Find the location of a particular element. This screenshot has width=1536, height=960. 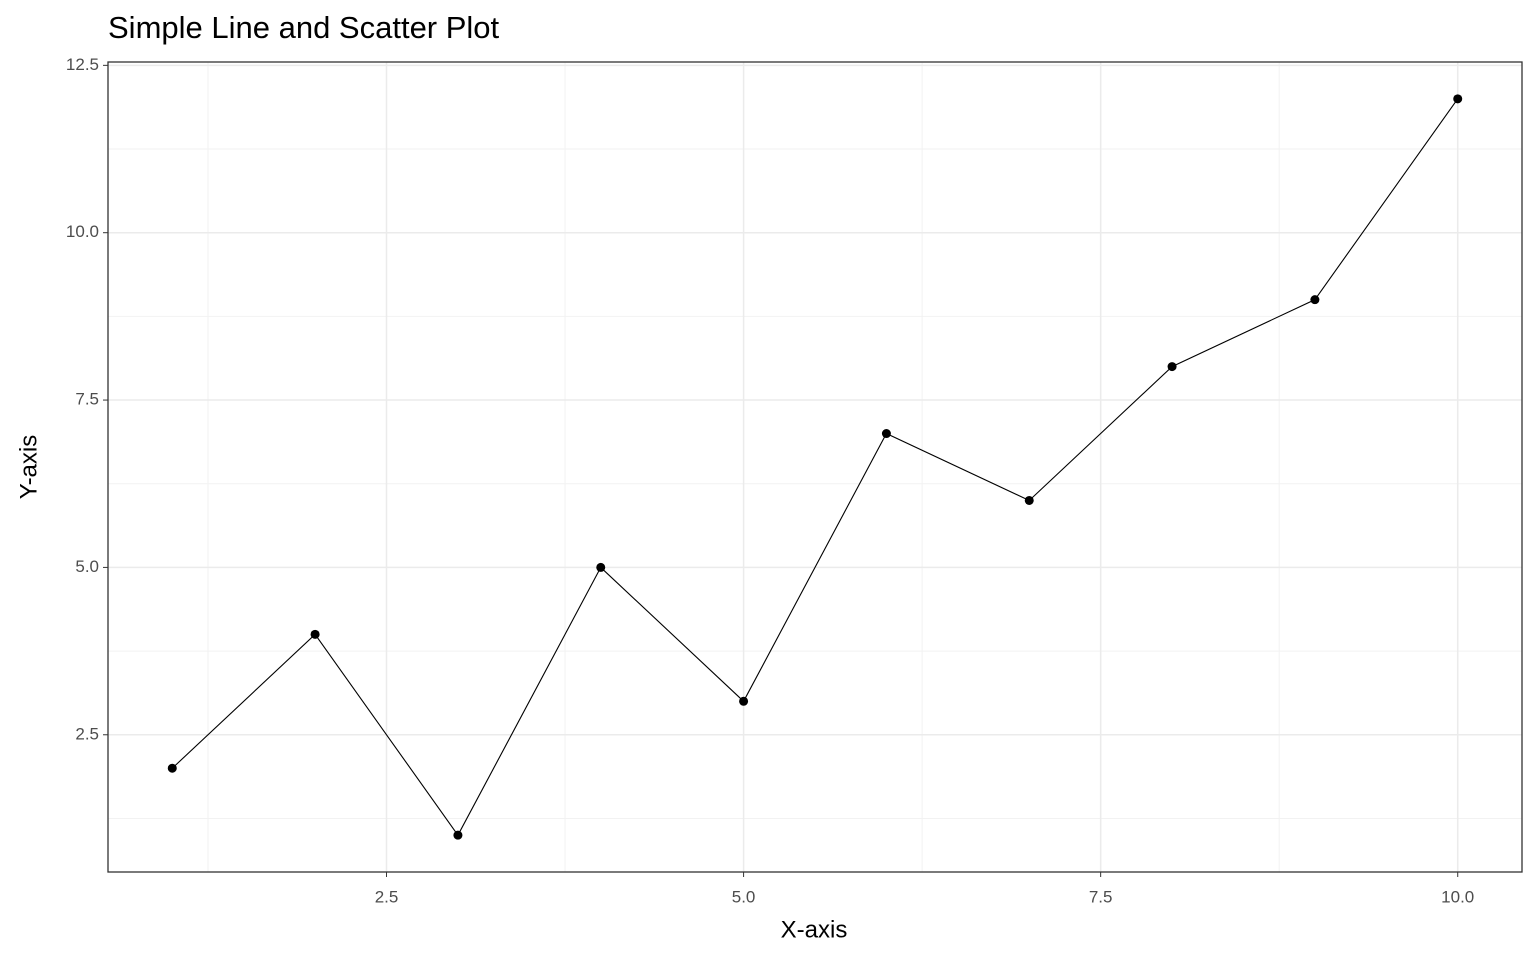

x-axis-title: X-axis is located at coordinates (814, 929).